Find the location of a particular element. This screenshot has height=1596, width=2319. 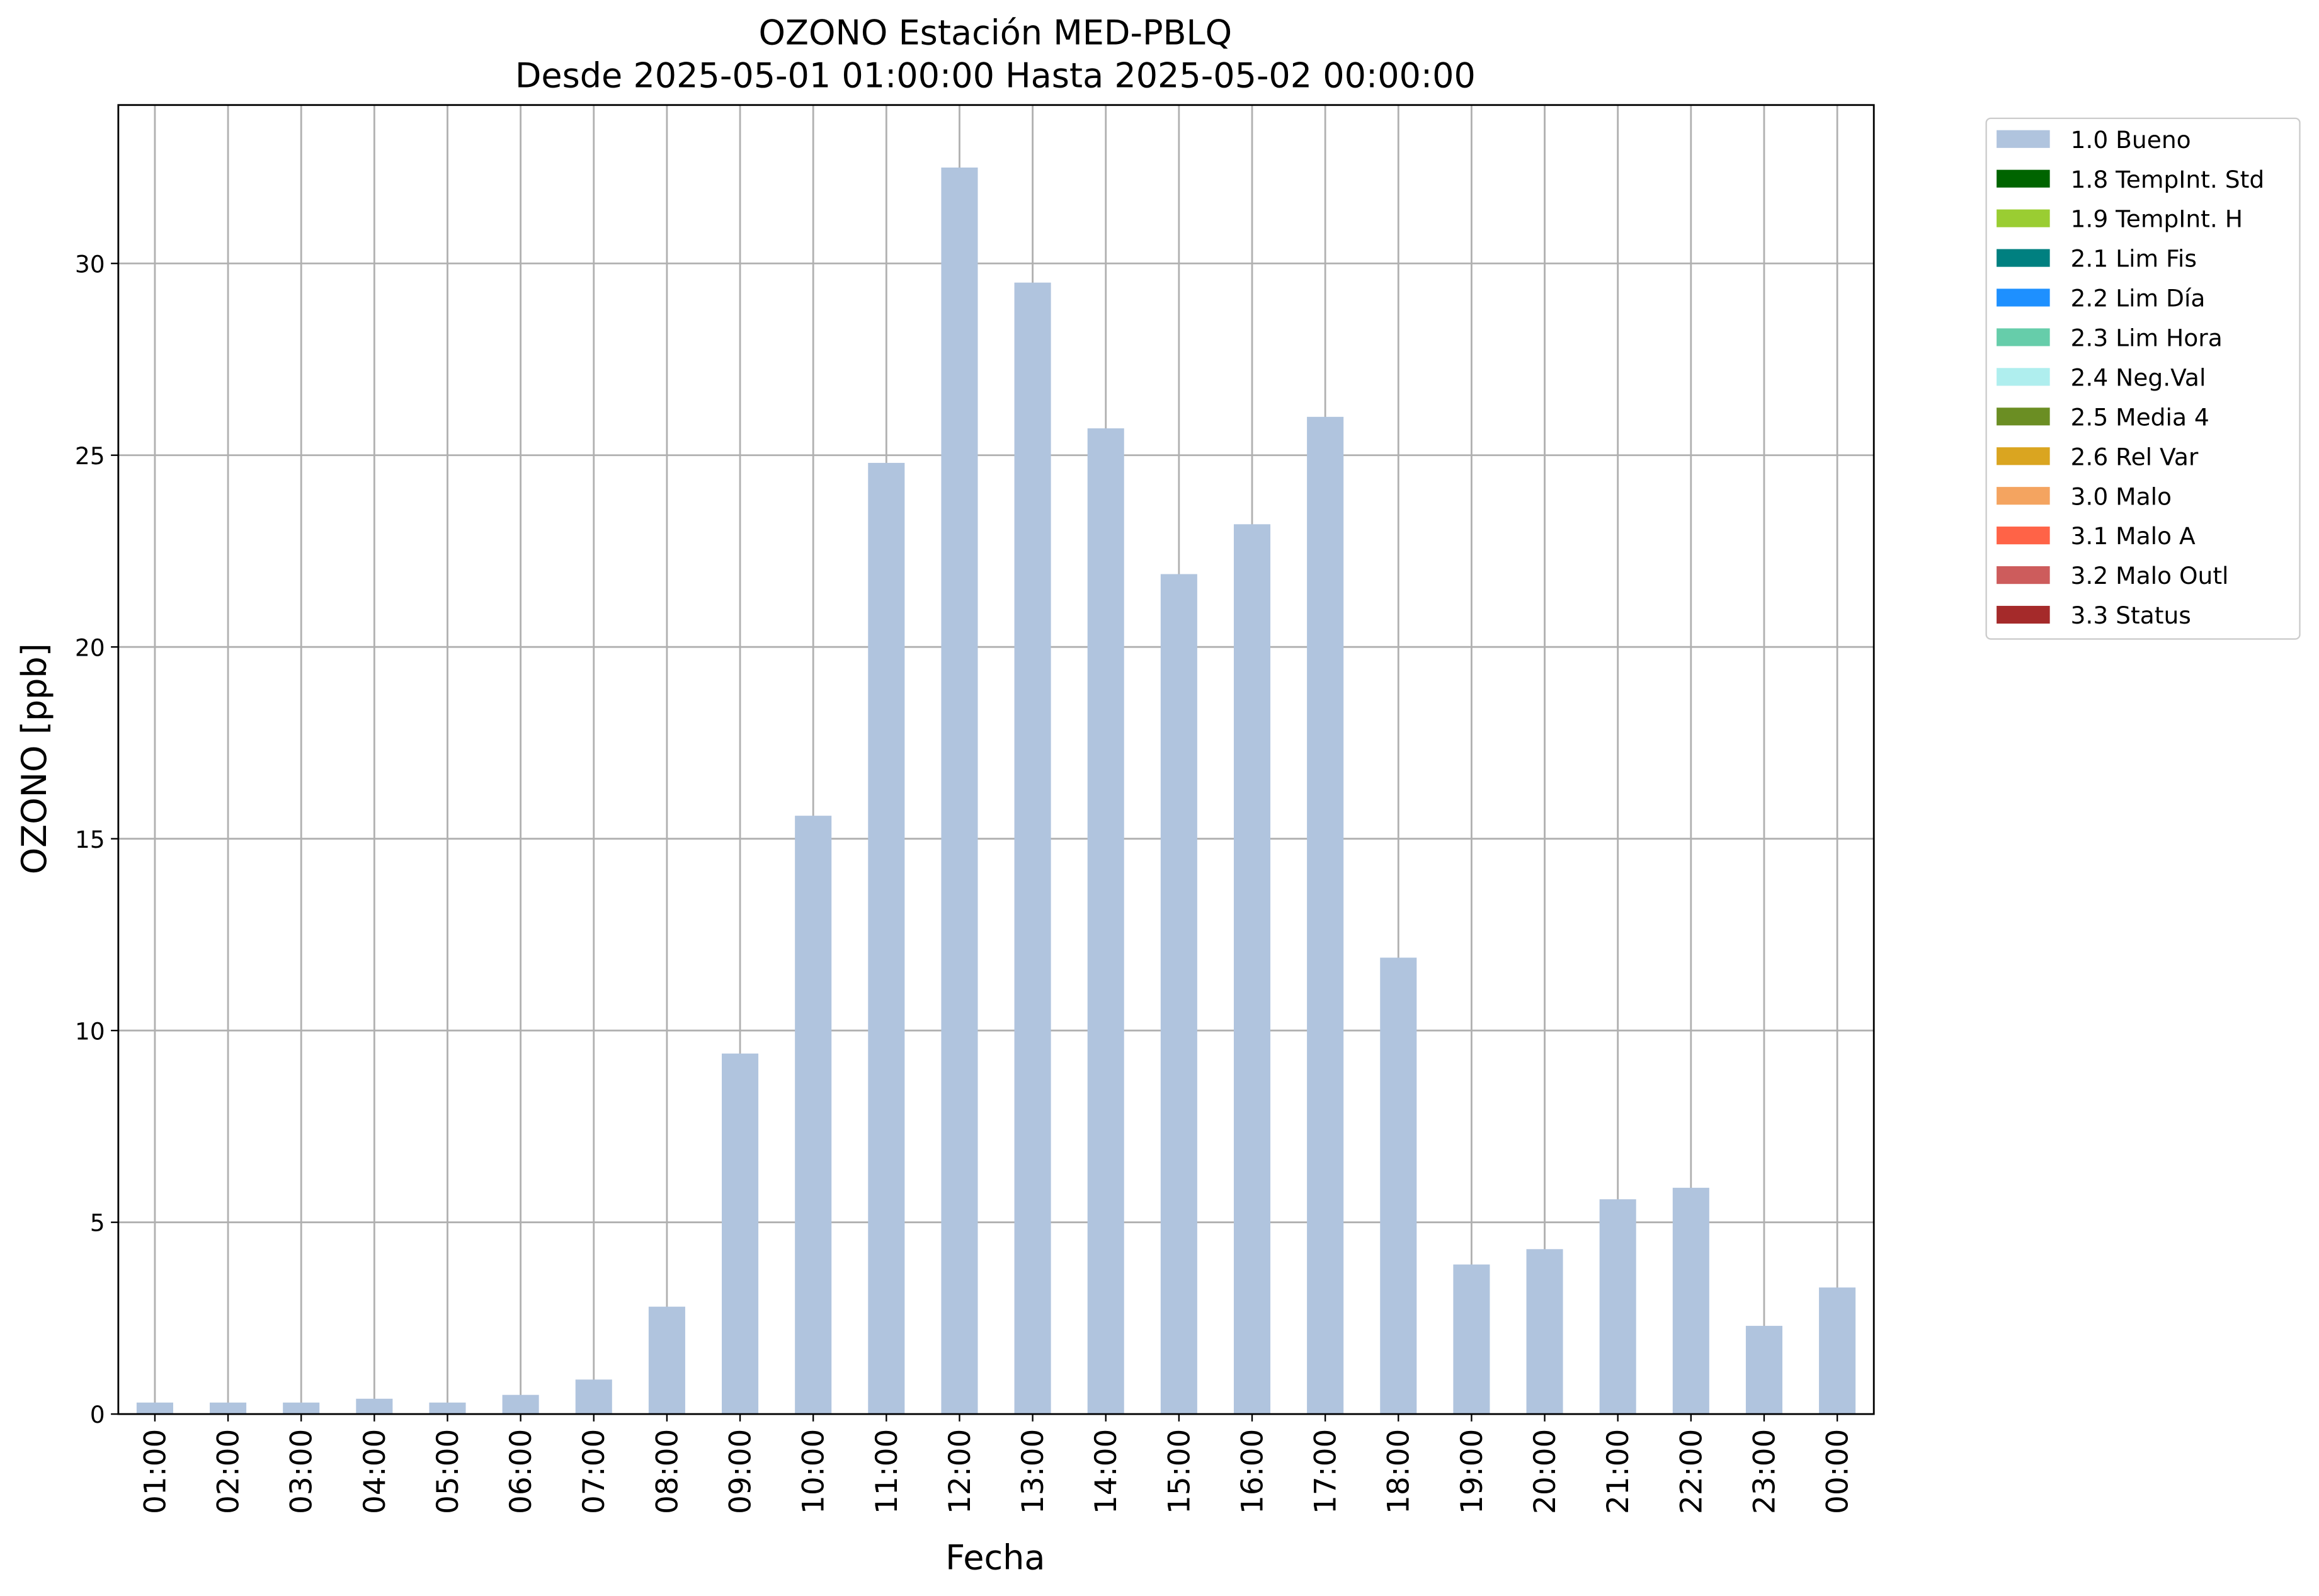

legend-label: 3.2 Malo Outl is located at coordinates (2150, 576).